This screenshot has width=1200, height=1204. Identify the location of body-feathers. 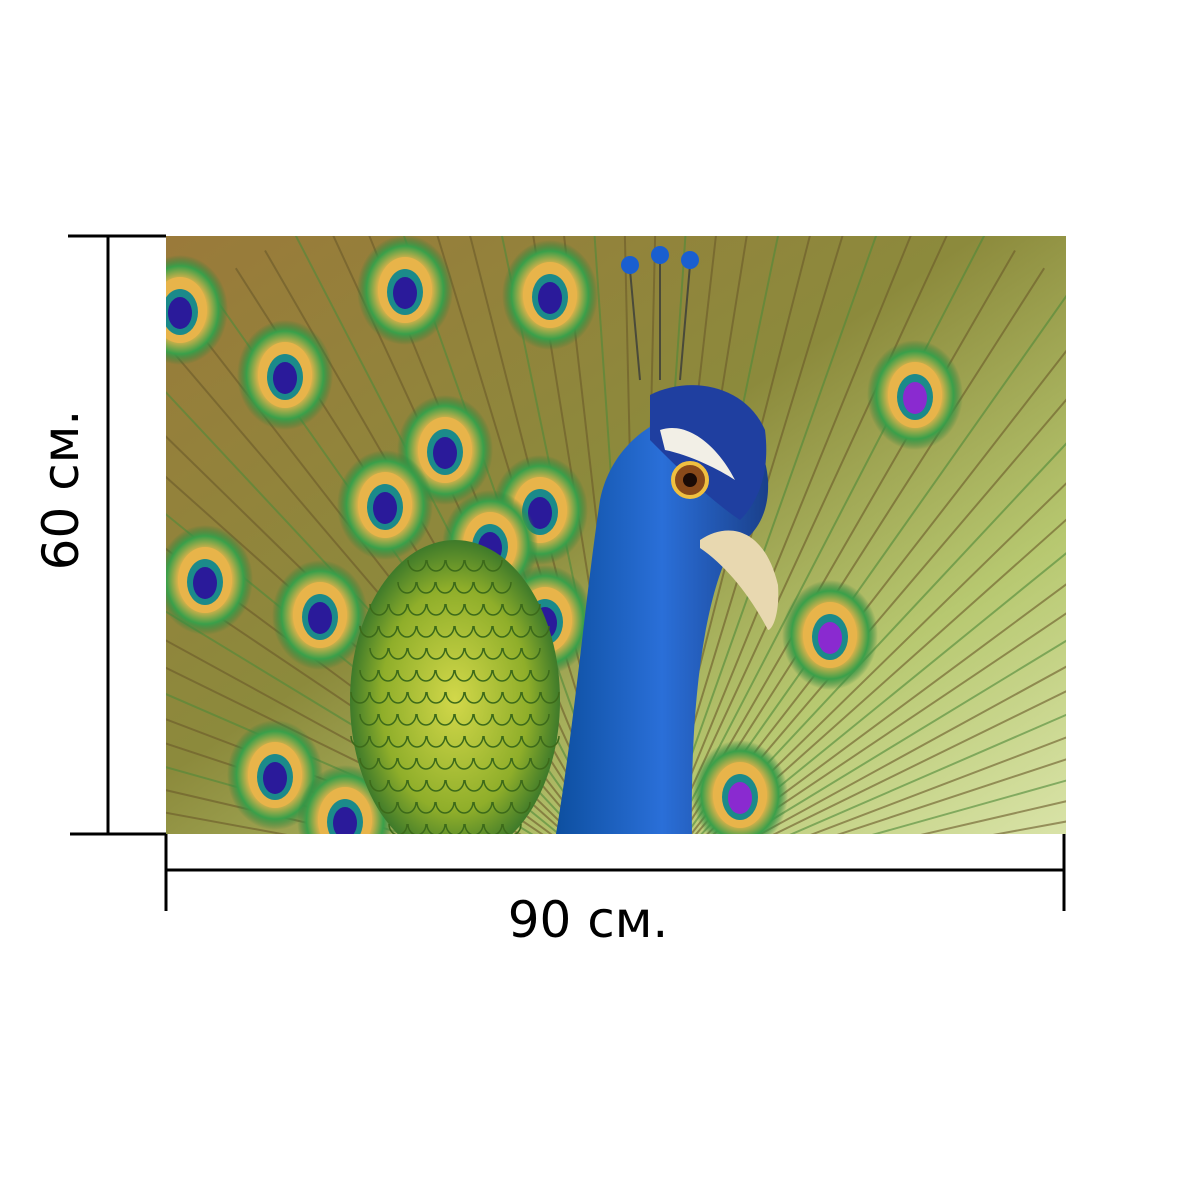
(455, 687).